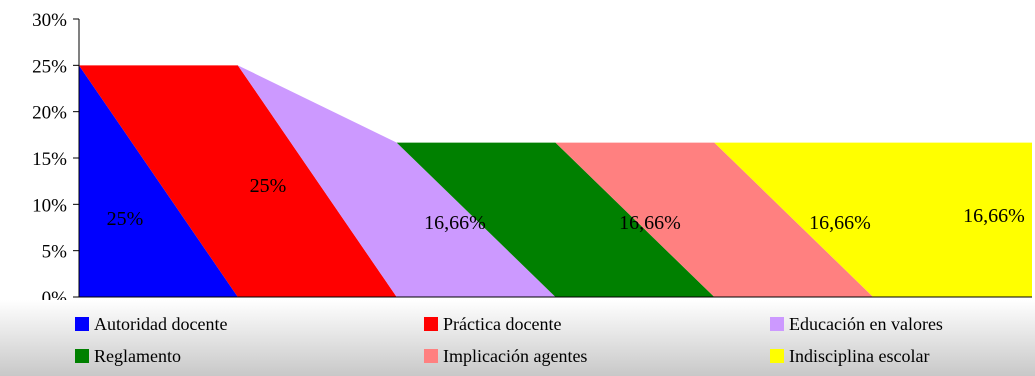  What do you see at coordinates (994, 216) in the screenshot?
I see `data-label-6: 16,66%` at bounding box center [994, 216].